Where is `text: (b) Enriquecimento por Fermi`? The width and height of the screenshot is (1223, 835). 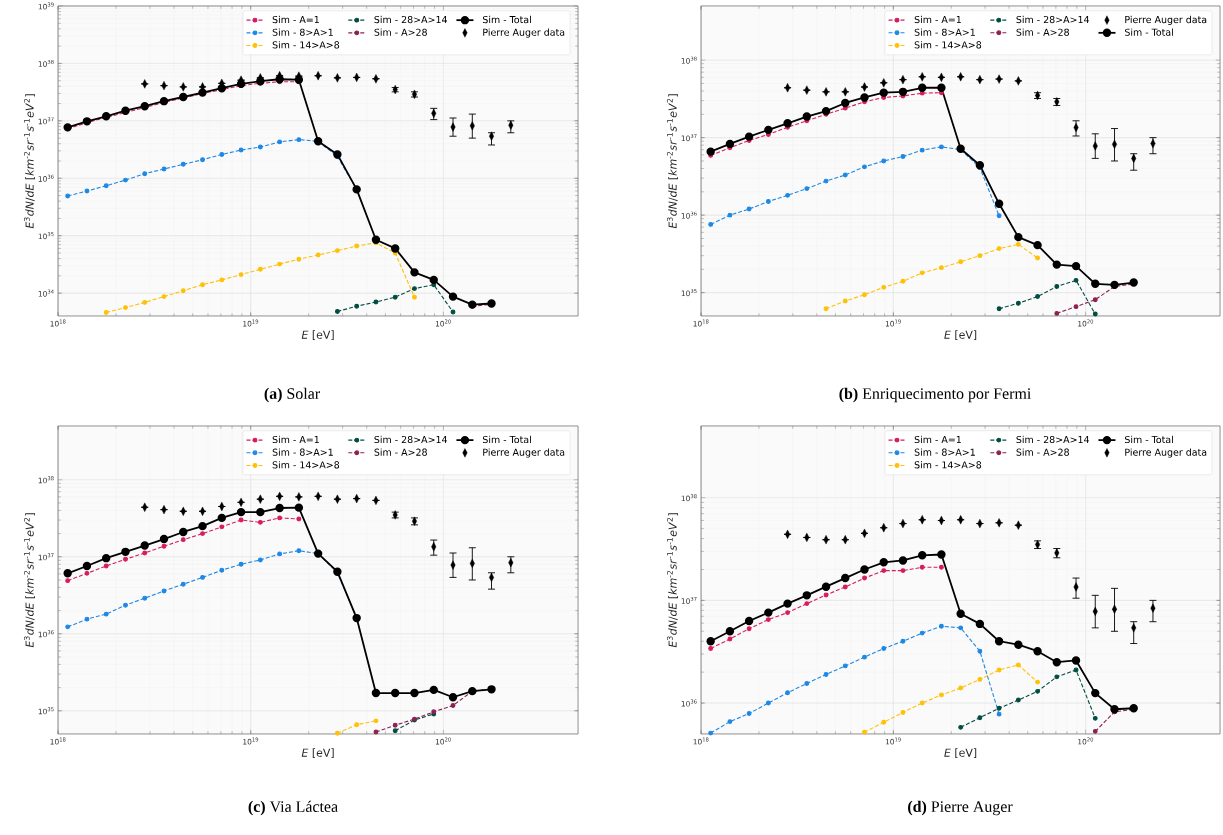
text: (b) Enriquecimento por Fermi is located at coordinates (935, 395).